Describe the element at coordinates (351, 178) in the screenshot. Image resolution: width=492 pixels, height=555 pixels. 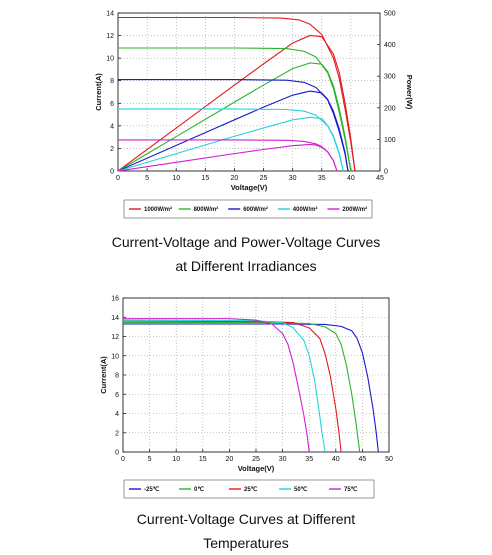
I see `chart1-x-tick-label: 40` at that location.